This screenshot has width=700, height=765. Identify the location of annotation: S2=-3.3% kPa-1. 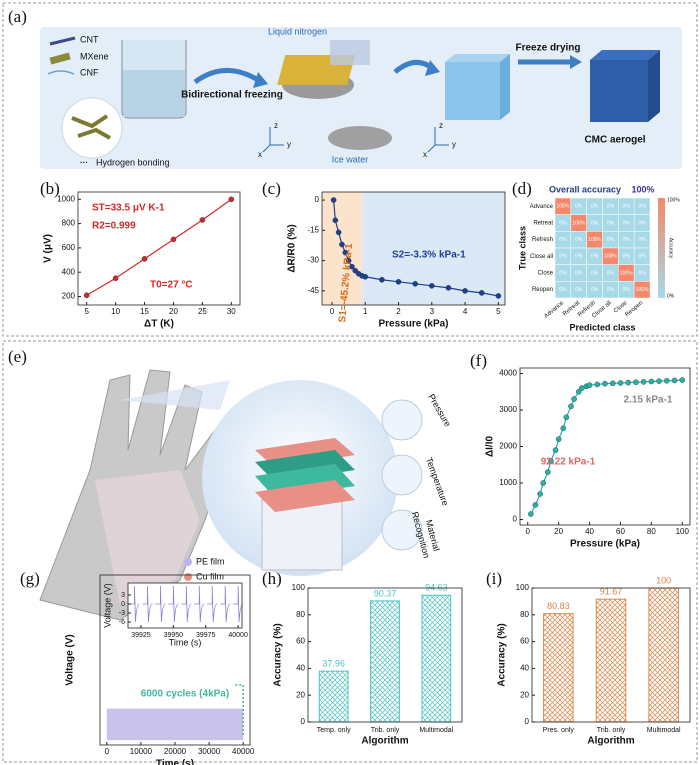
(429, 255).